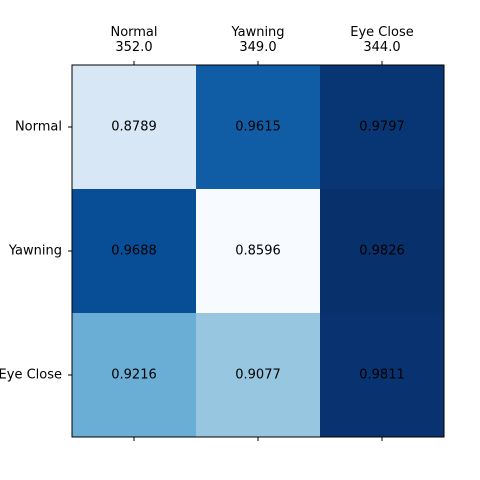 The width and height of the screenshot is (480, 480). What do you see at coordinates (257, 47) in the screenshot?
I see `x-tick-count-1: 349.0` at bounding box center [257, 47].